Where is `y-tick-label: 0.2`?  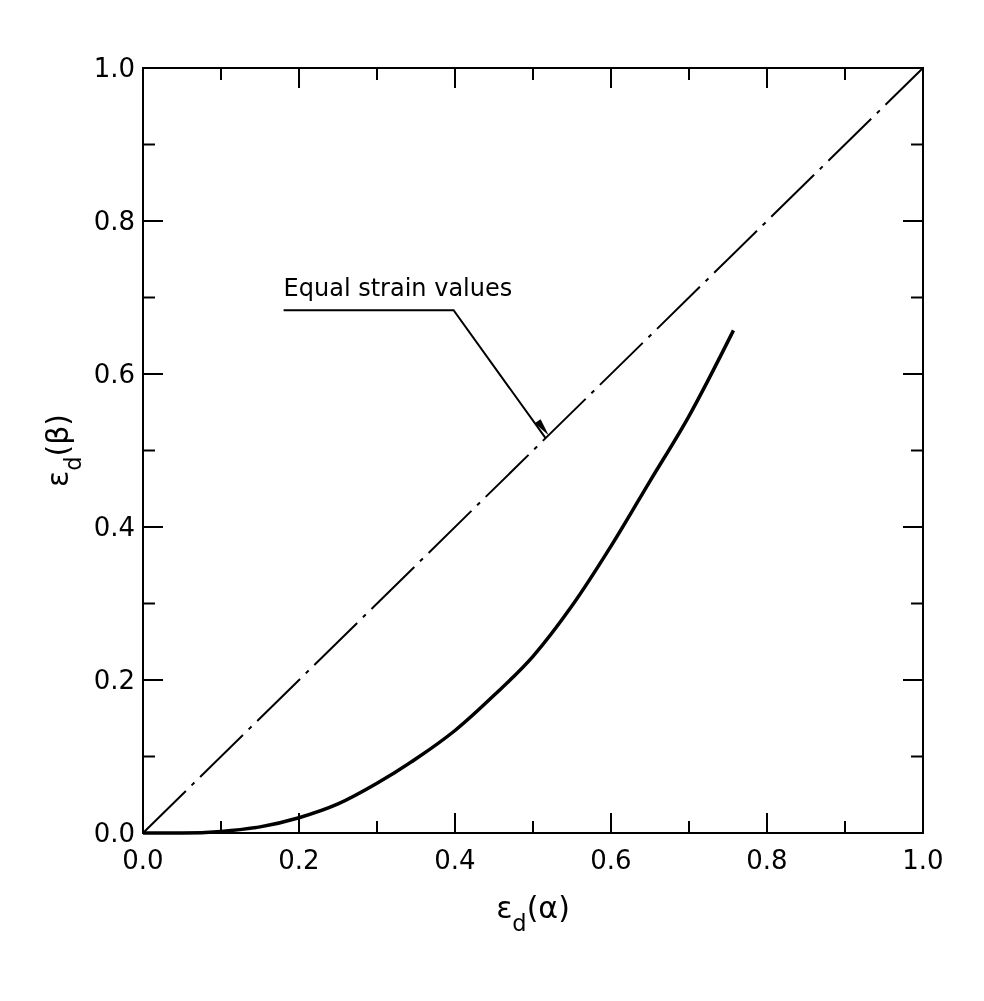
y-tick-label: 0.2 is located at coordinates (114, 680).